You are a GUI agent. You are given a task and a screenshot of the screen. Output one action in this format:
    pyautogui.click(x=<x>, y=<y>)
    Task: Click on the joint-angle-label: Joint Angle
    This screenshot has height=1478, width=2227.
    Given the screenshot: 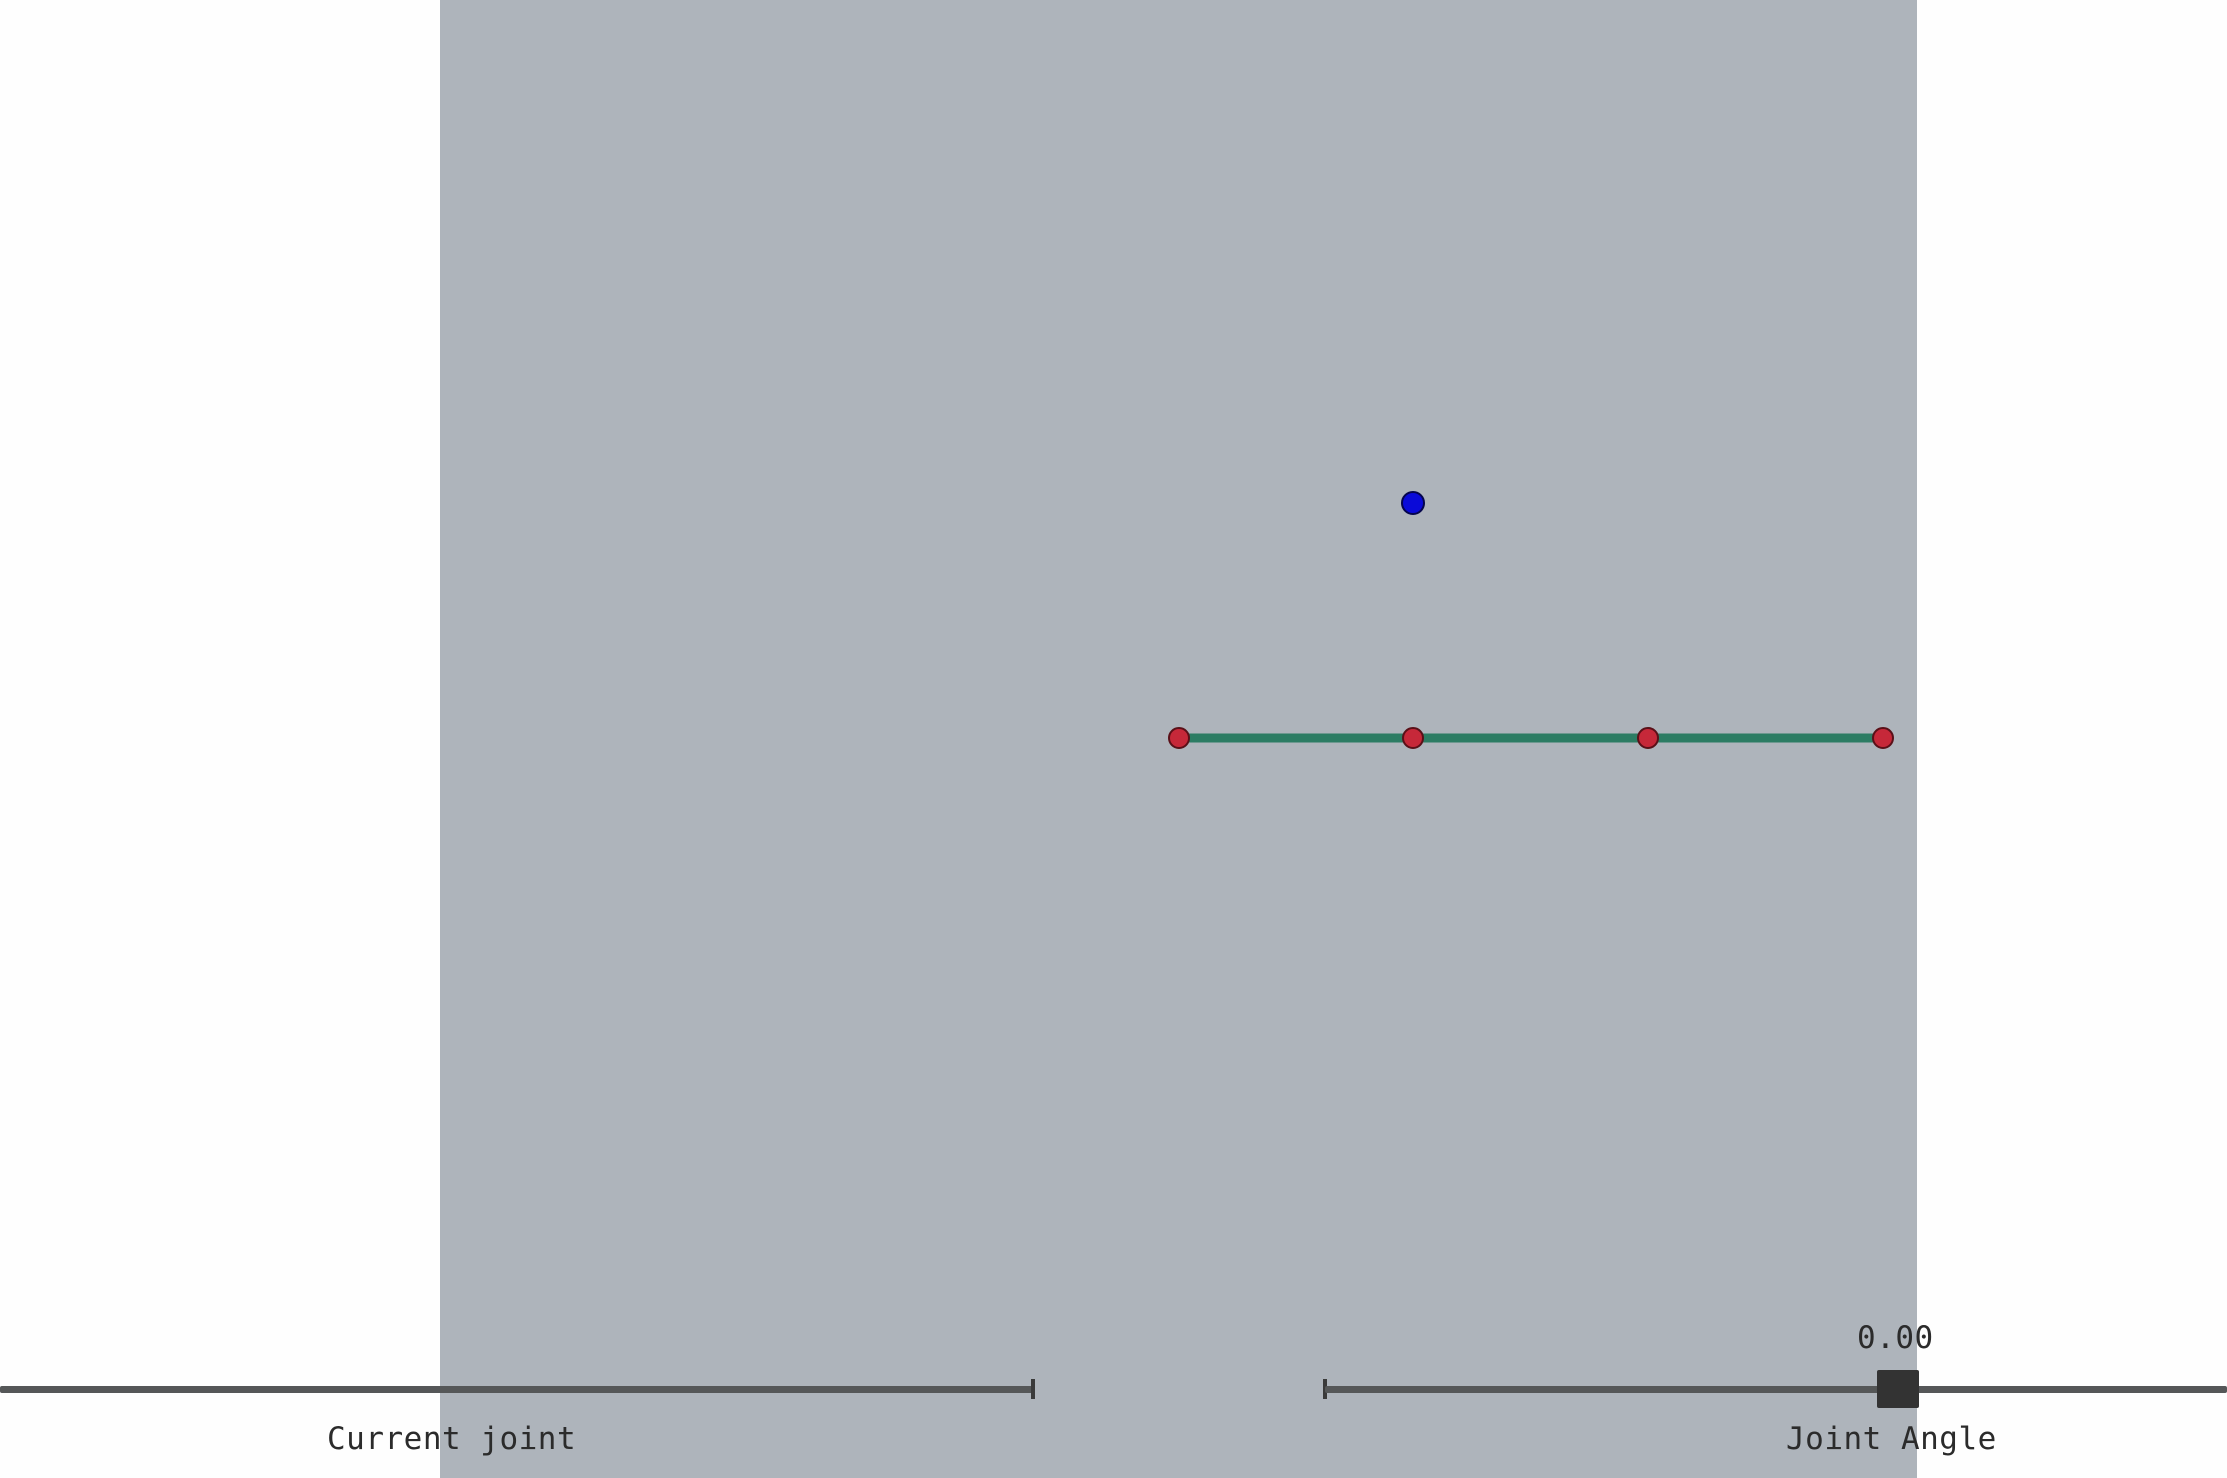 What is the action you would take?
    pyautogui.click(x=1891, y=1439)
    